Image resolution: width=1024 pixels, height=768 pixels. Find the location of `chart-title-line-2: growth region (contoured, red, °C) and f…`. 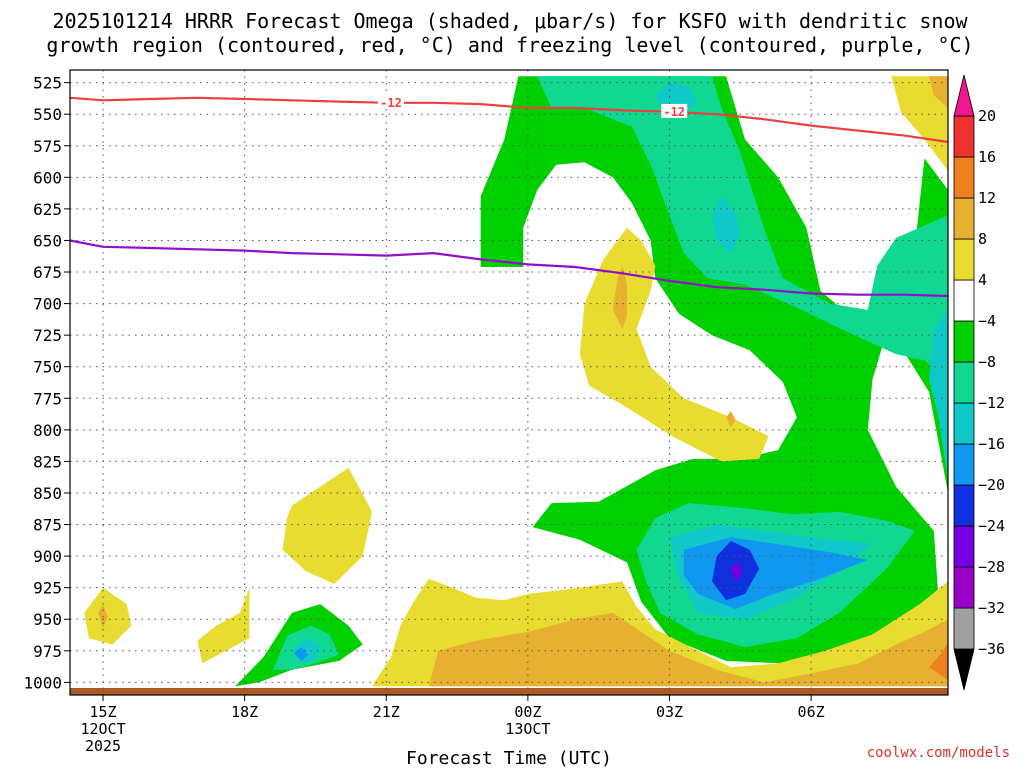

chart-title-line-2: growth region (contoured, red, °C) and f… is located at coordinates (509, 45).